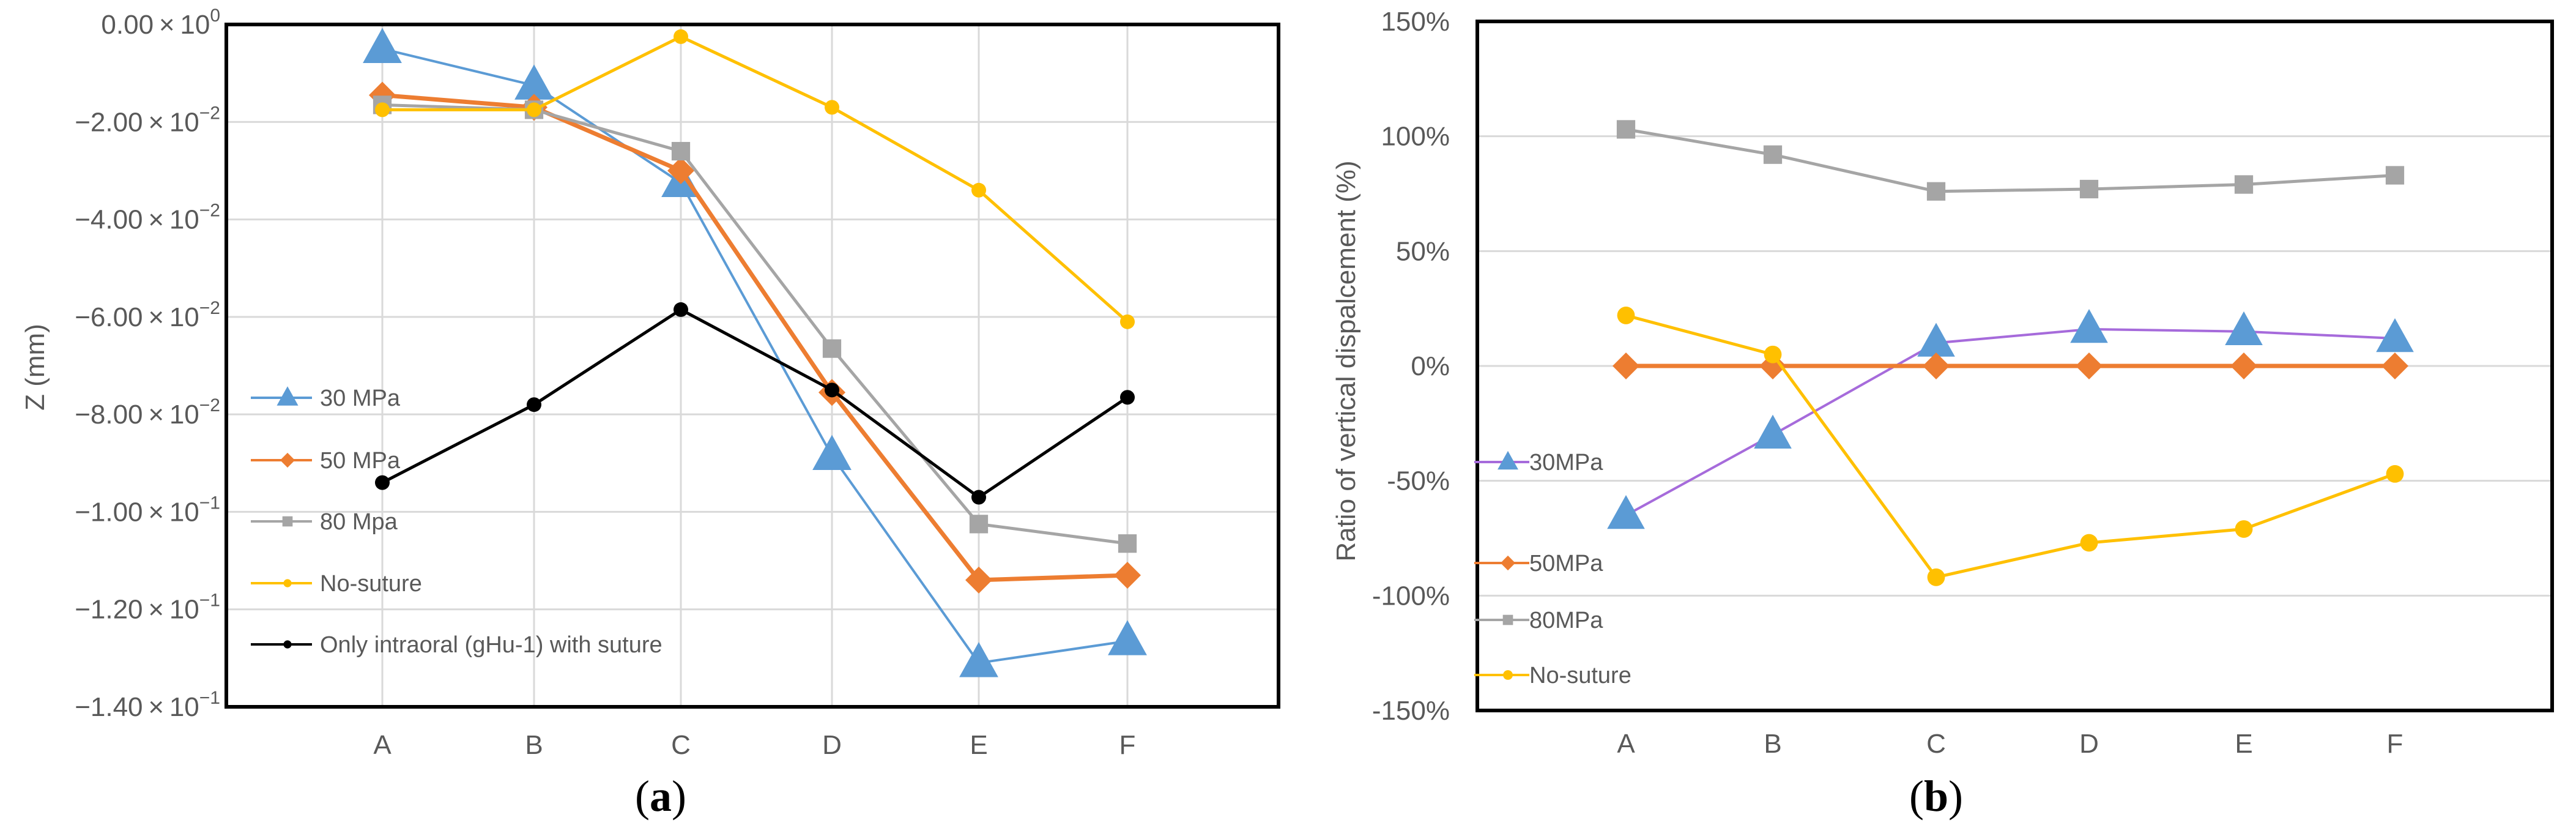  Describe the element at coordinates (2010, 160) in the screenshot. I see `series-line-80mpa` at that location.